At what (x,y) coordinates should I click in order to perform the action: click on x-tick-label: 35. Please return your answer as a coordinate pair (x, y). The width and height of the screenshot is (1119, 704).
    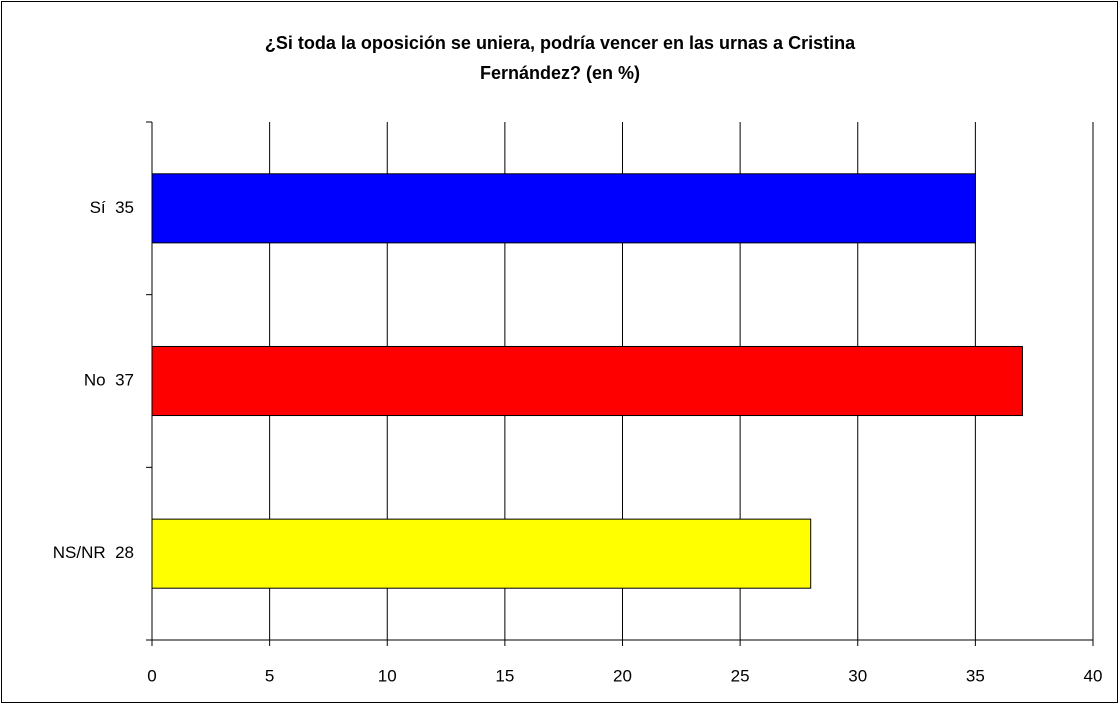
    Looking at the image, I should click on (975, 675).